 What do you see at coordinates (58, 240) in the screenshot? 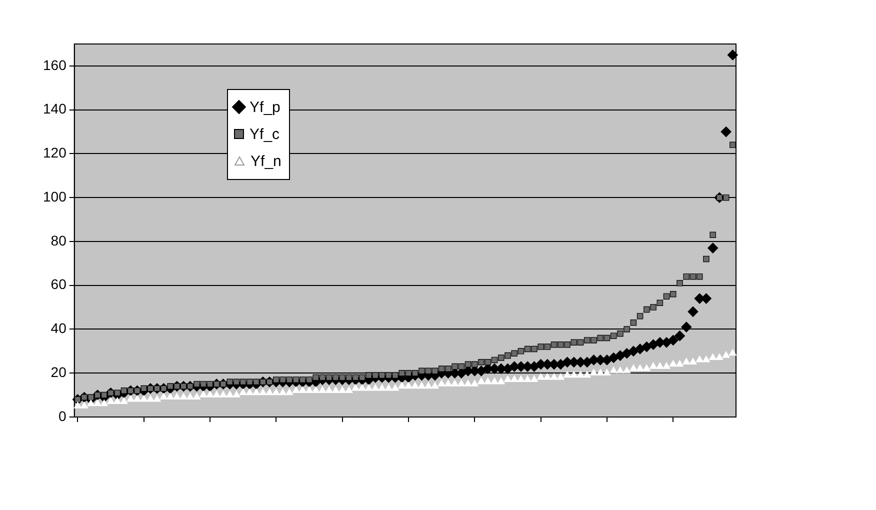
I see `y-tick-label: 80` at bounding box center [58, 240].